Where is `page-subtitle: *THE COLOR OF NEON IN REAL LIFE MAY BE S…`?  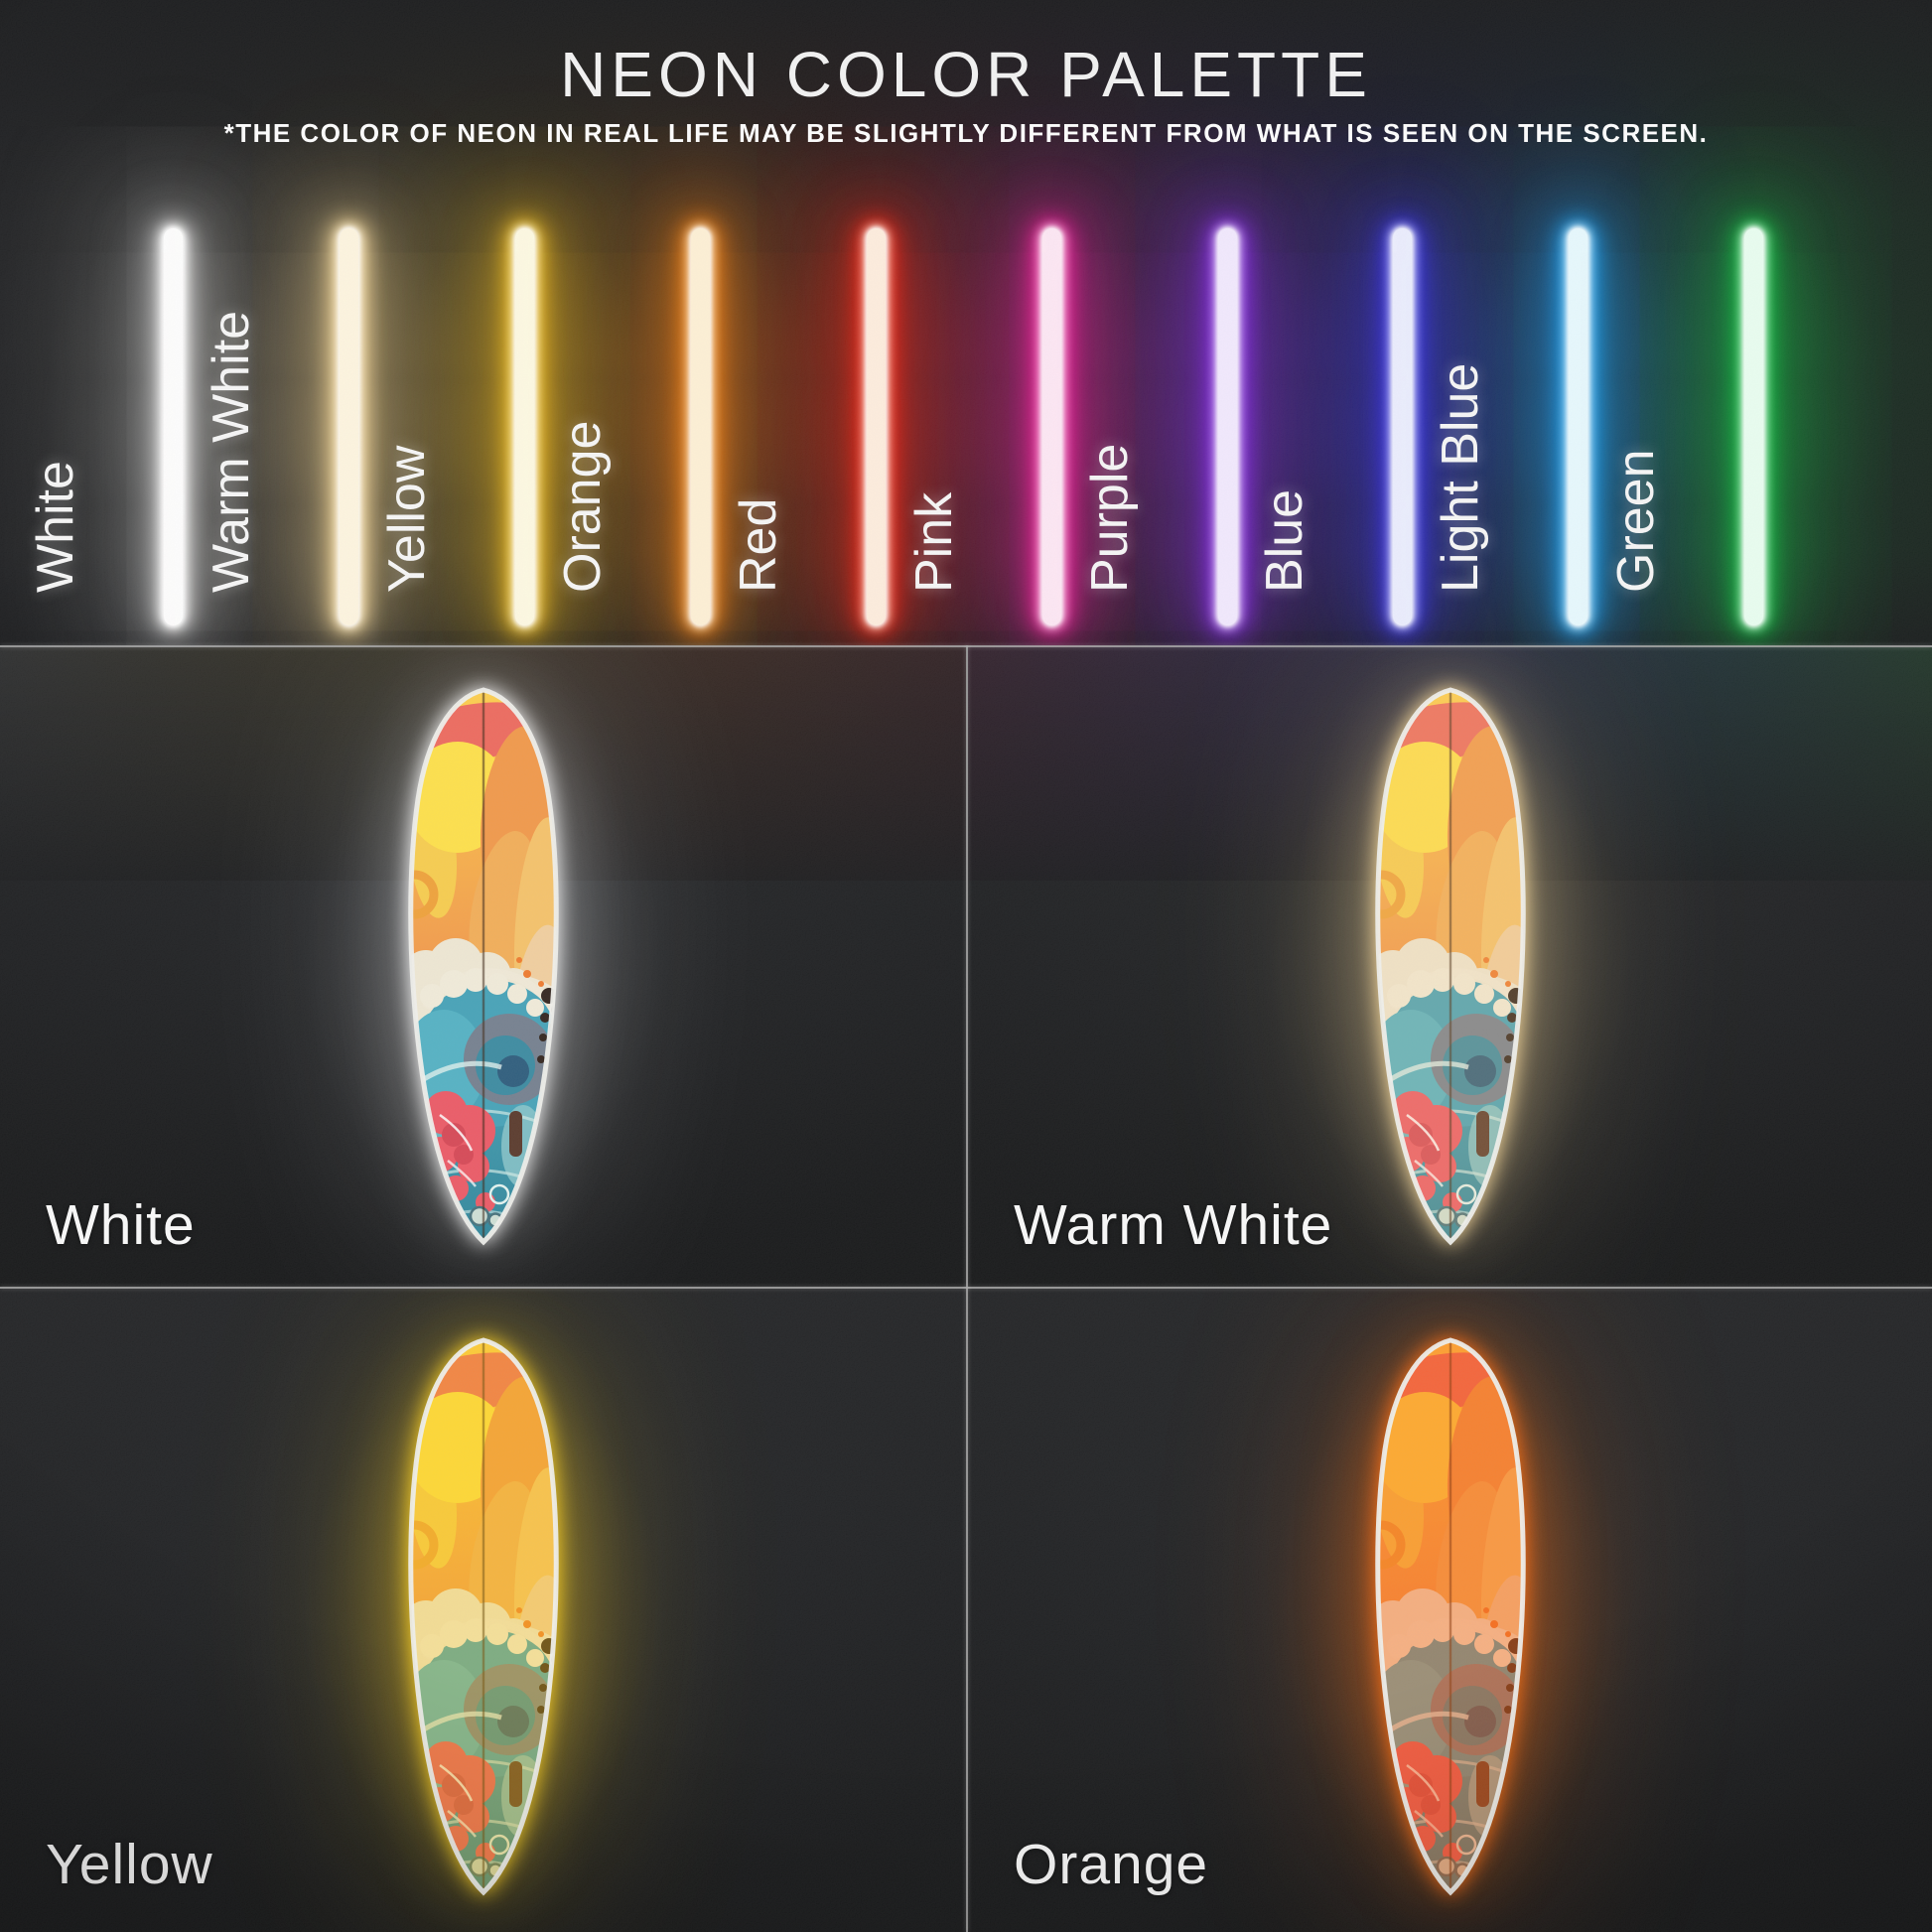 page-subtitle: *THE COLOR OF NEON IN REAL LIFE MAY BE S… is located at coordinates (966, 133).